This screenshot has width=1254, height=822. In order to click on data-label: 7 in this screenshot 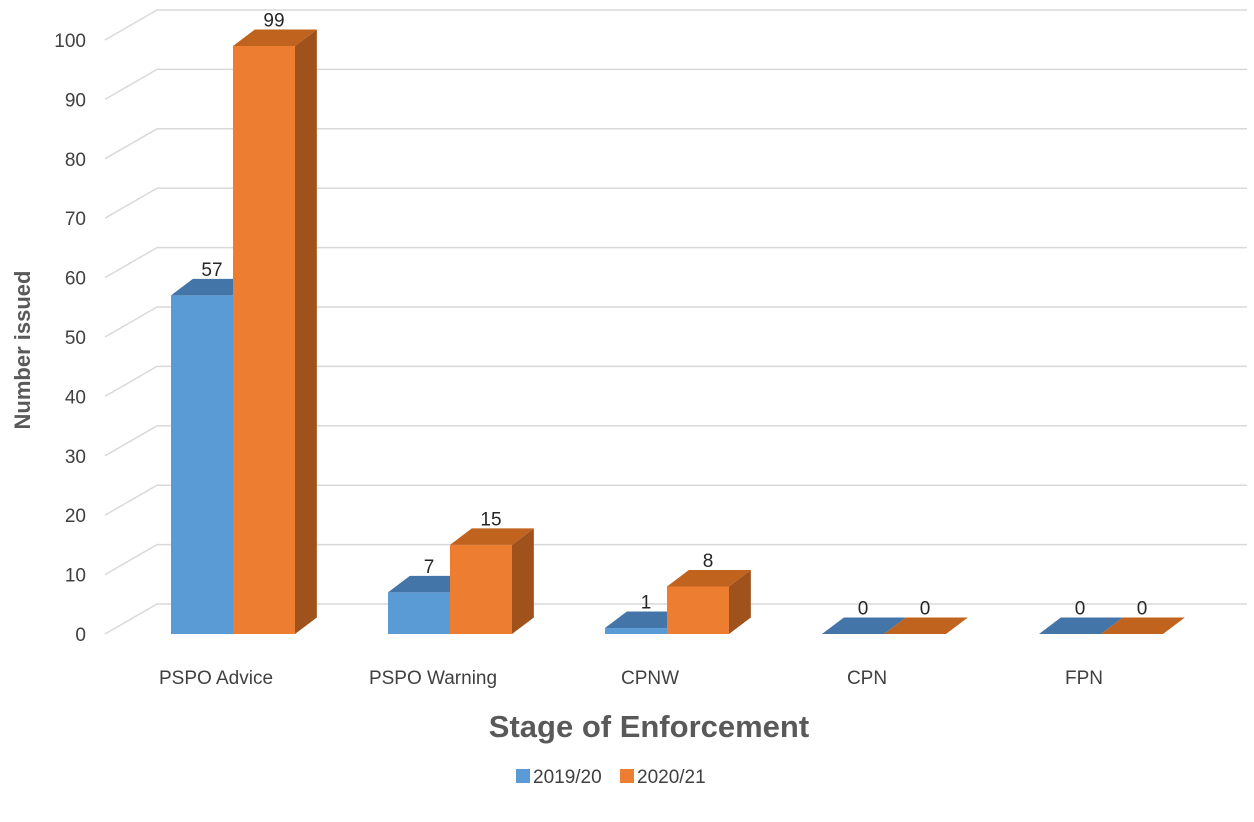, I will do `click(429, 567)`.